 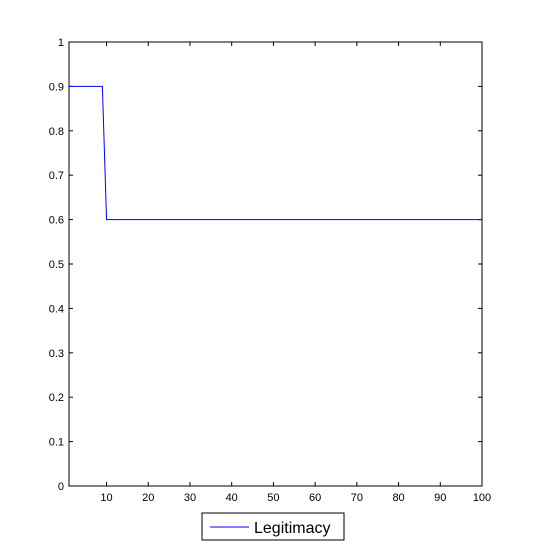 What do you see at coordinates (56, 132) in the screenshot?
I see `y-tick-label: 0.8` at bounding box center [56, 132].